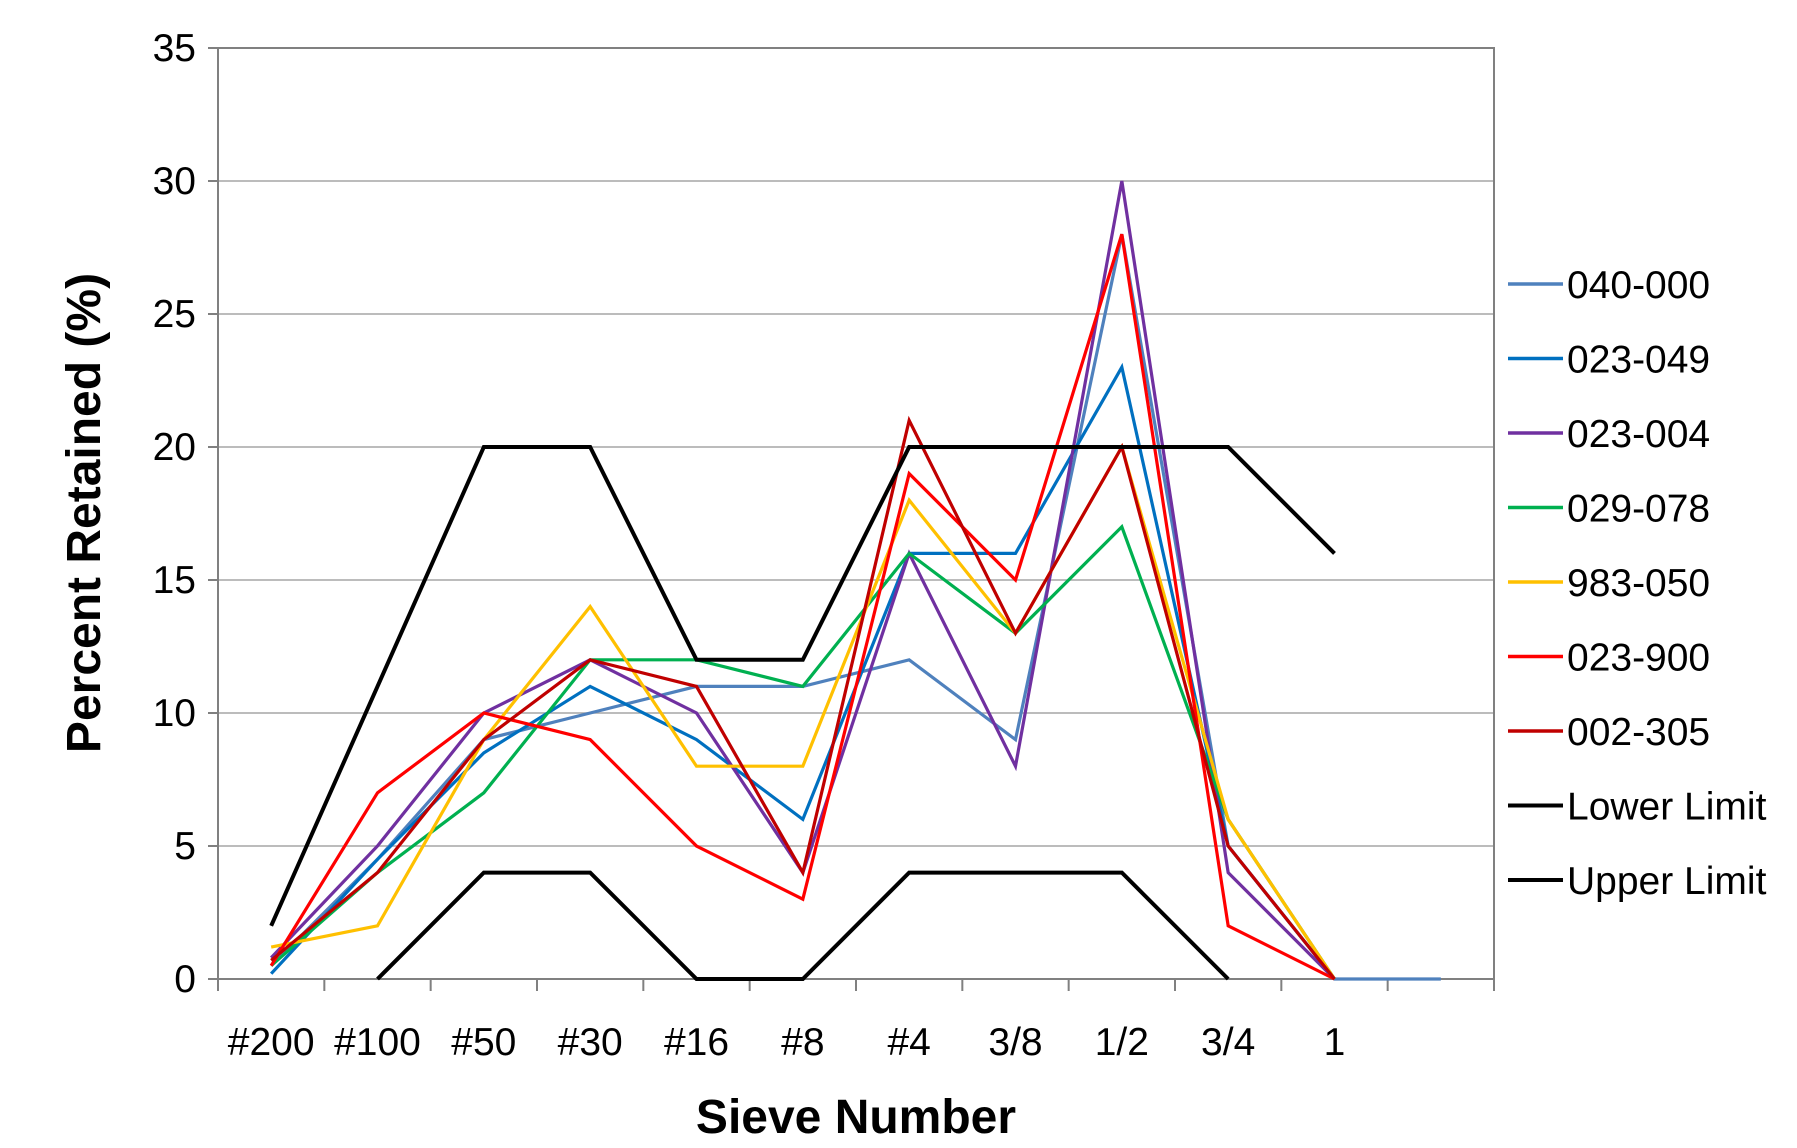  What do you see at coordinates (174, 48) in the screenshot?
I see `y-tick-label: 35` at bounding box center [174, 48].